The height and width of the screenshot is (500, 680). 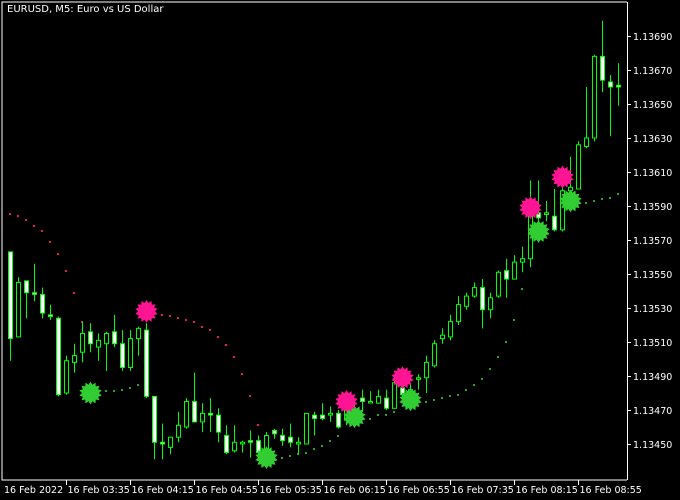 I want to click on time-tick-label: 16 Feb 06:15, so click(x=355, y=490).